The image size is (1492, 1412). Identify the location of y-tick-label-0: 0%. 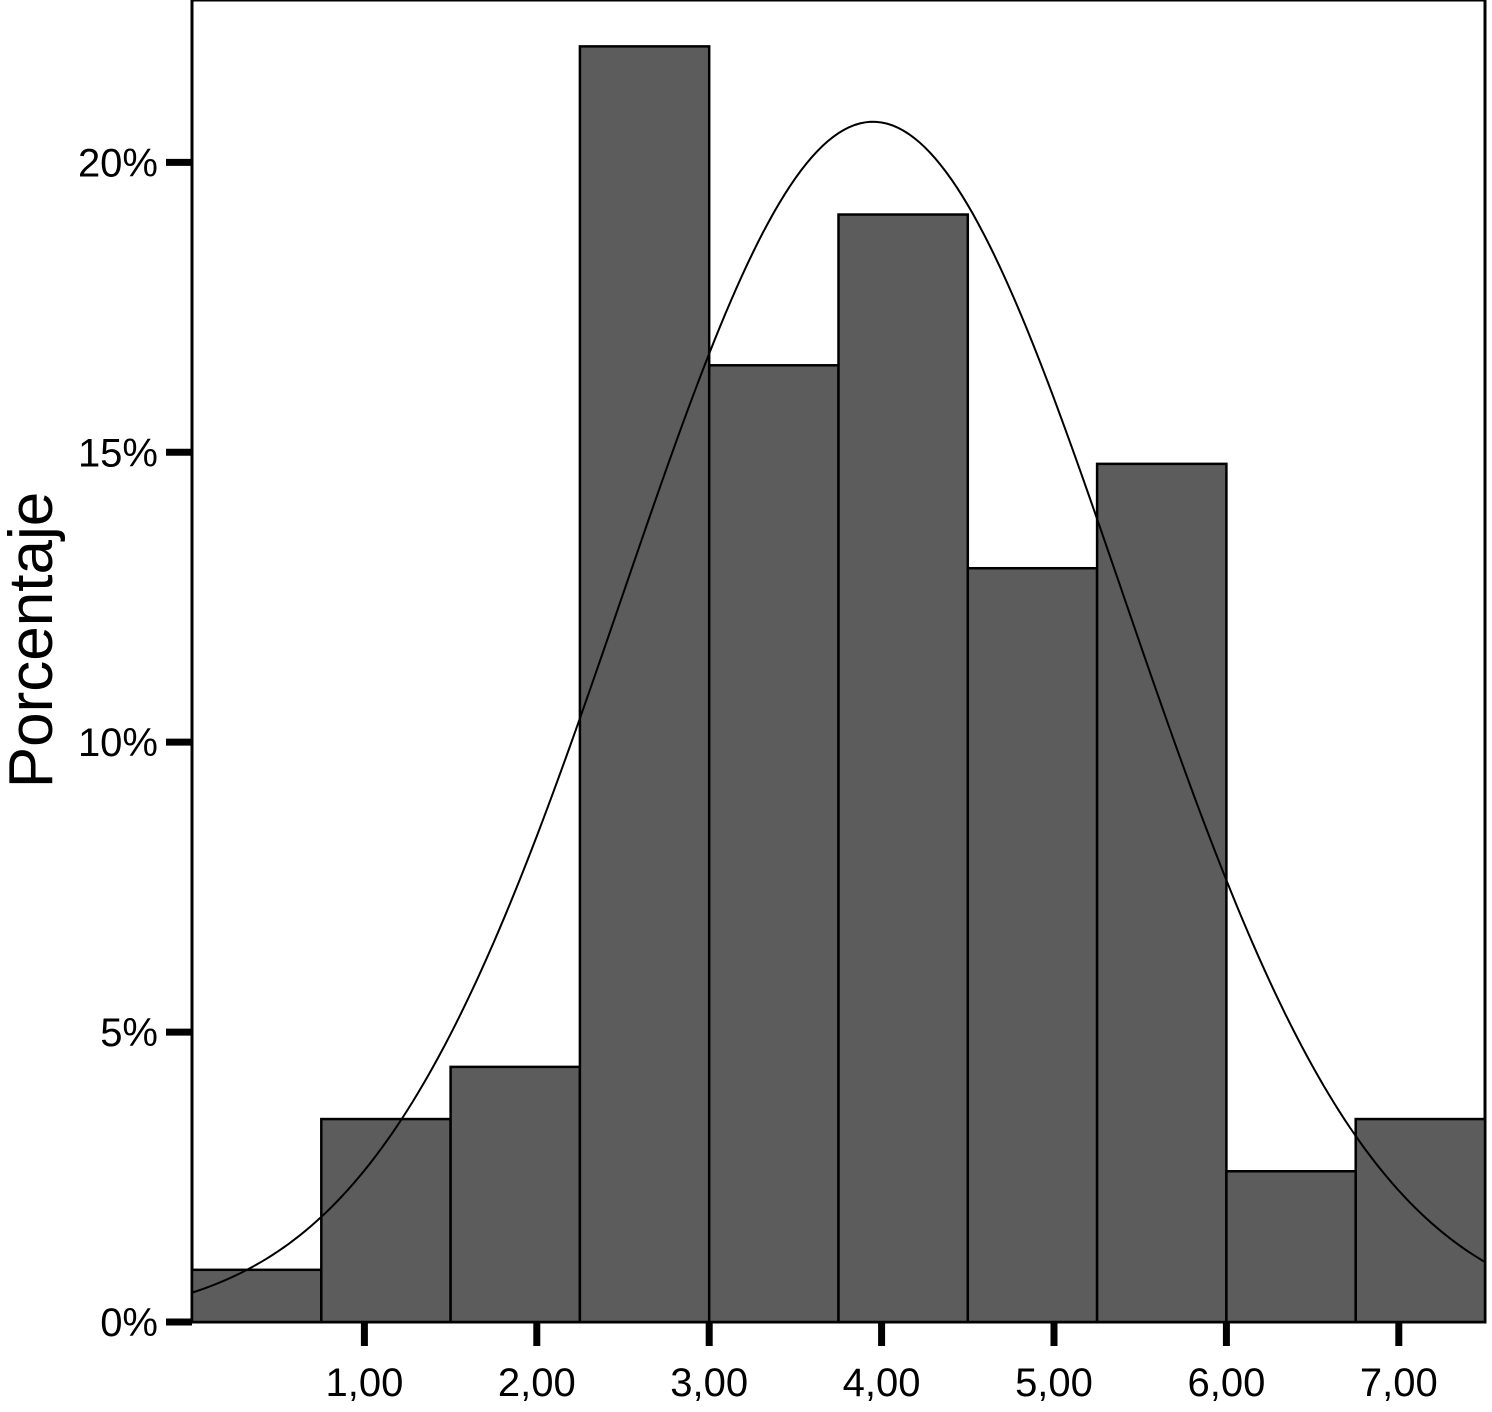
(129, 1323).